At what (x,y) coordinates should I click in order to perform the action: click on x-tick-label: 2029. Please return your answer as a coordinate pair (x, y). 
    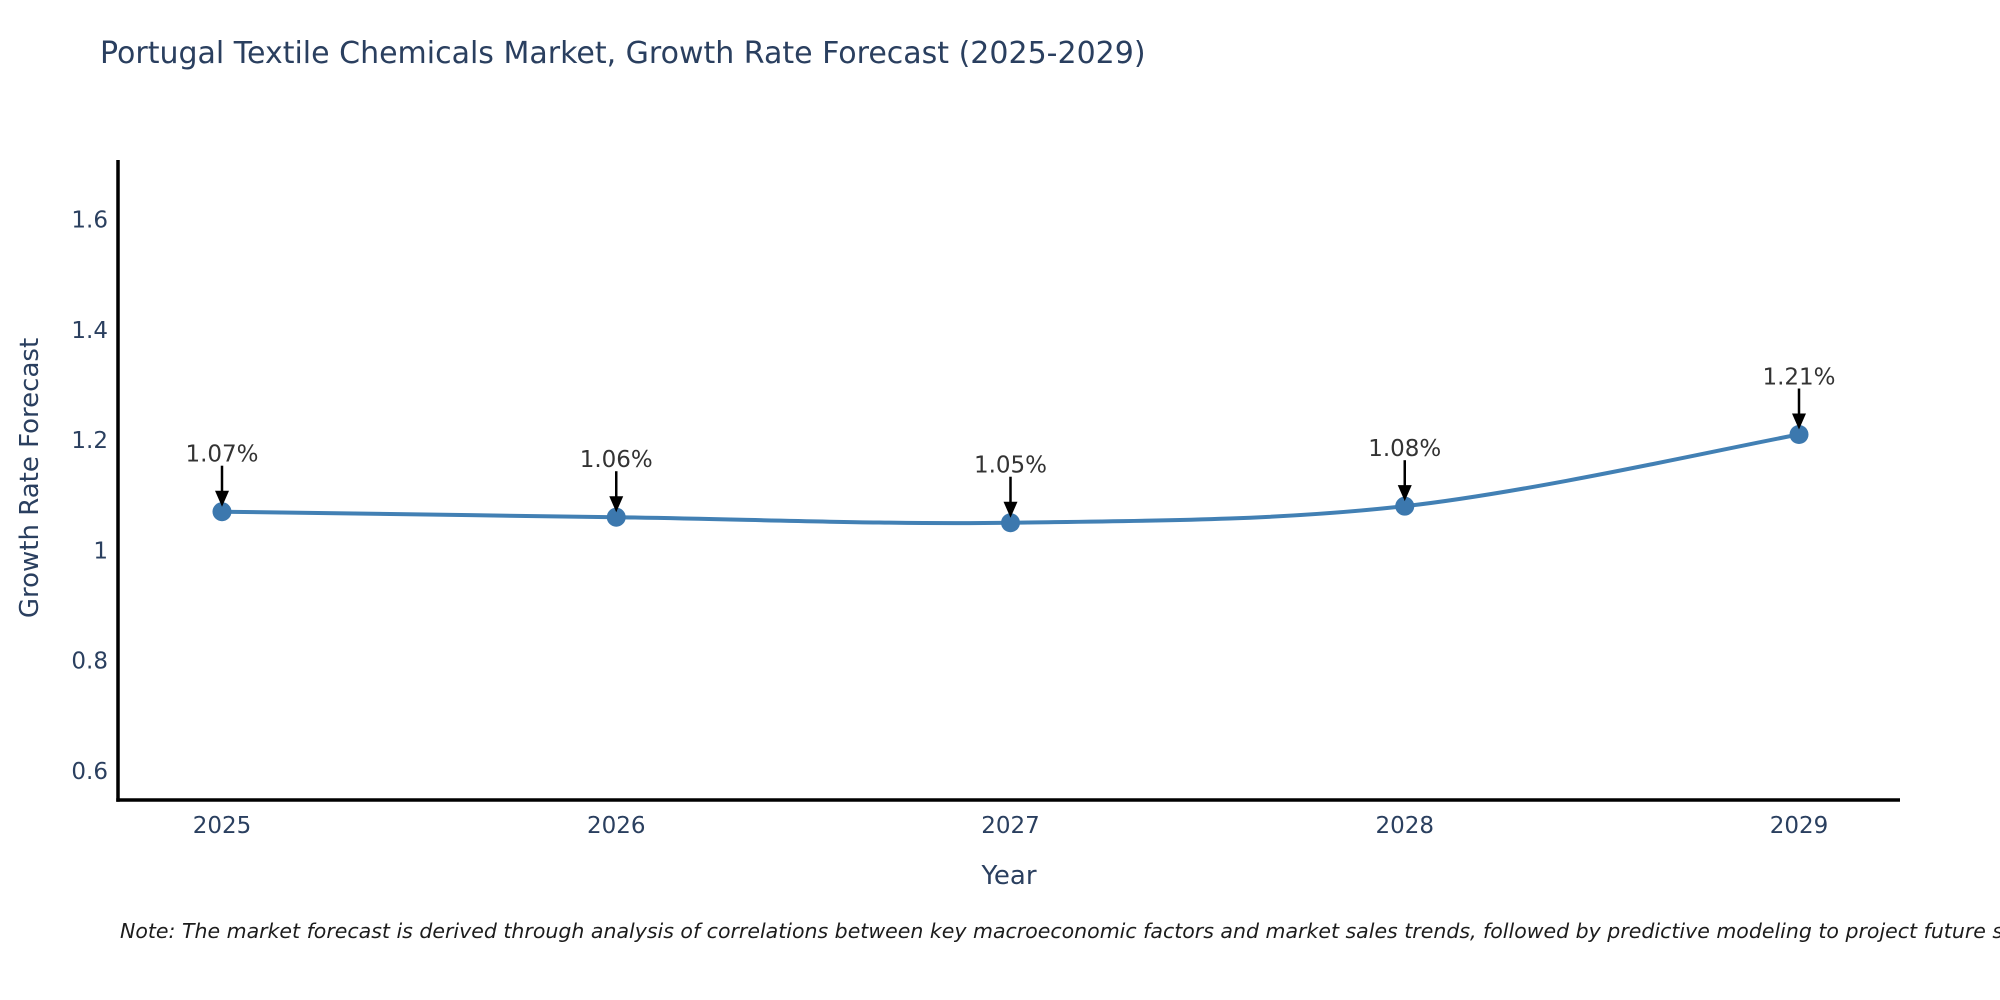
    Looking at the image, I should click on (1799, 826).